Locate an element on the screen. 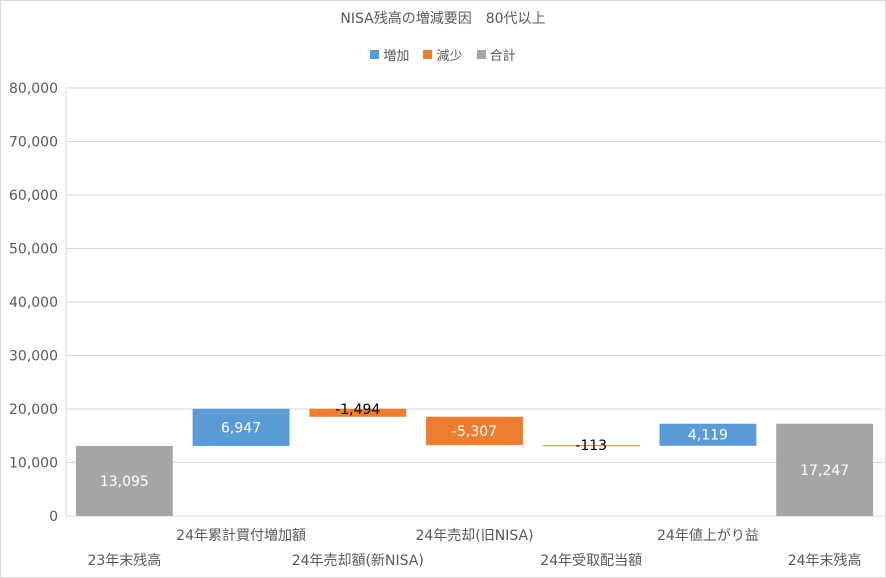 The height and width of the screenshot is (578, 886). data-label: 17,247 is located at coordinates (824, 471).